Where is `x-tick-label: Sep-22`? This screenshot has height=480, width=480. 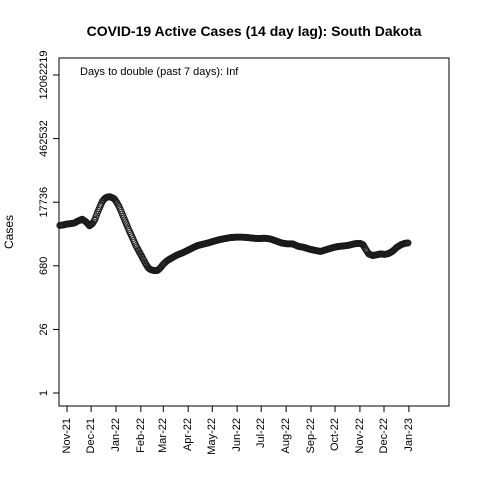 x-tick-label: Sep-22 is located at coordinates (311, 435).